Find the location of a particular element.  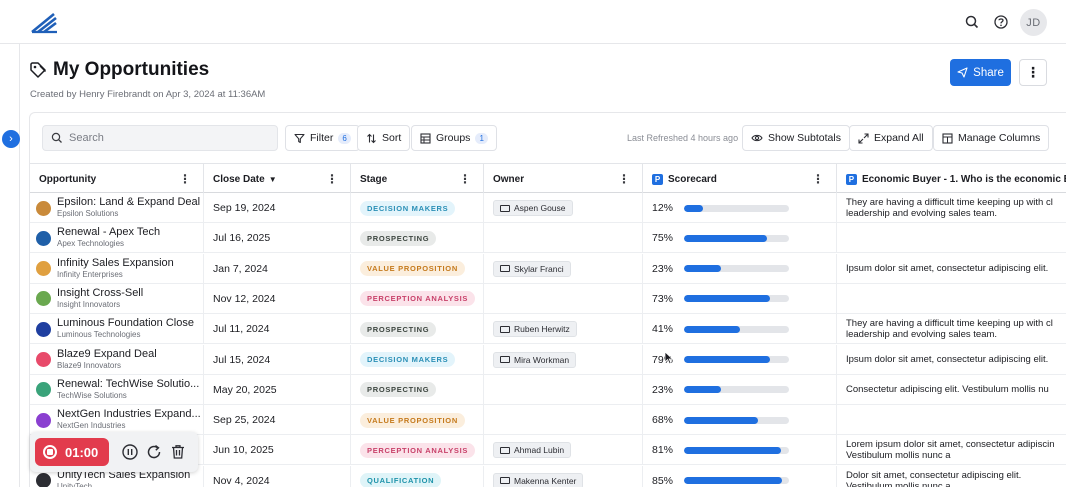

scorecard-cell: 41% is located at coordinates (740, 329).